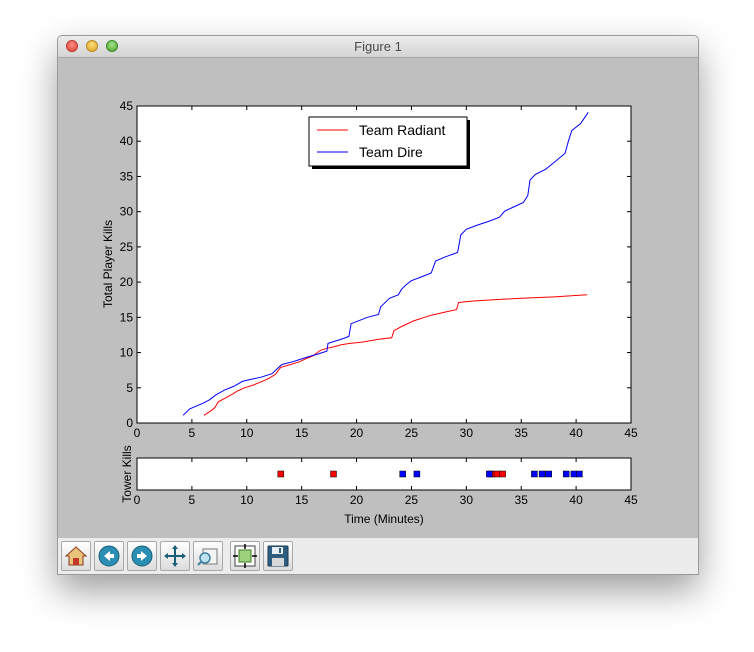 This screenshot has height=652, width=754. What do you see at coordinates (192, 433) in the screenshot?
I see `kills-x-tick-label: 5` at bounding box center [192, 433].